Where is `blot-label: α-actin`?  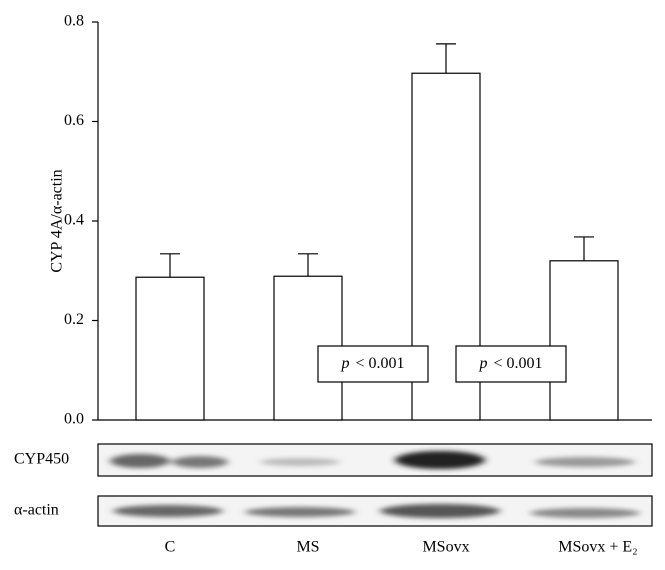
blot-label: α-actin is located at coordinates (36, 510).